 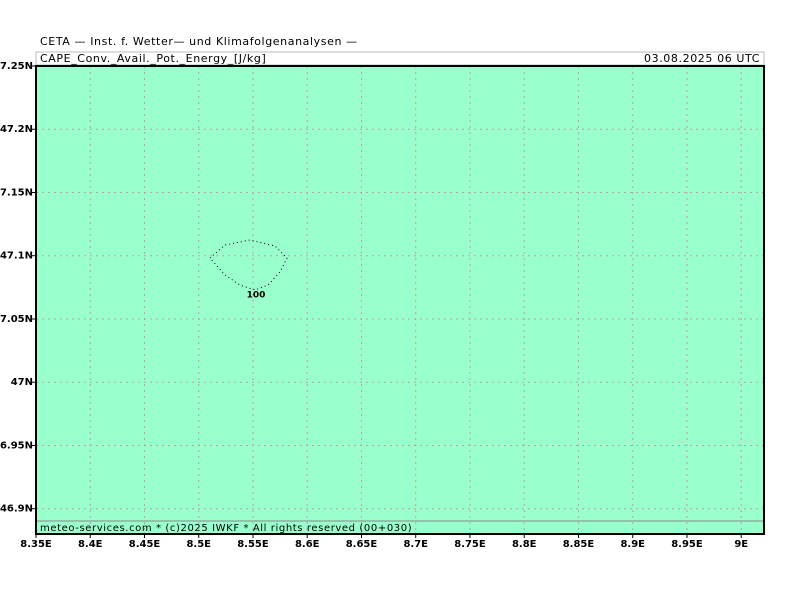 I want to click on x-tick-label: 8.85E, so click(x=579, y=544).